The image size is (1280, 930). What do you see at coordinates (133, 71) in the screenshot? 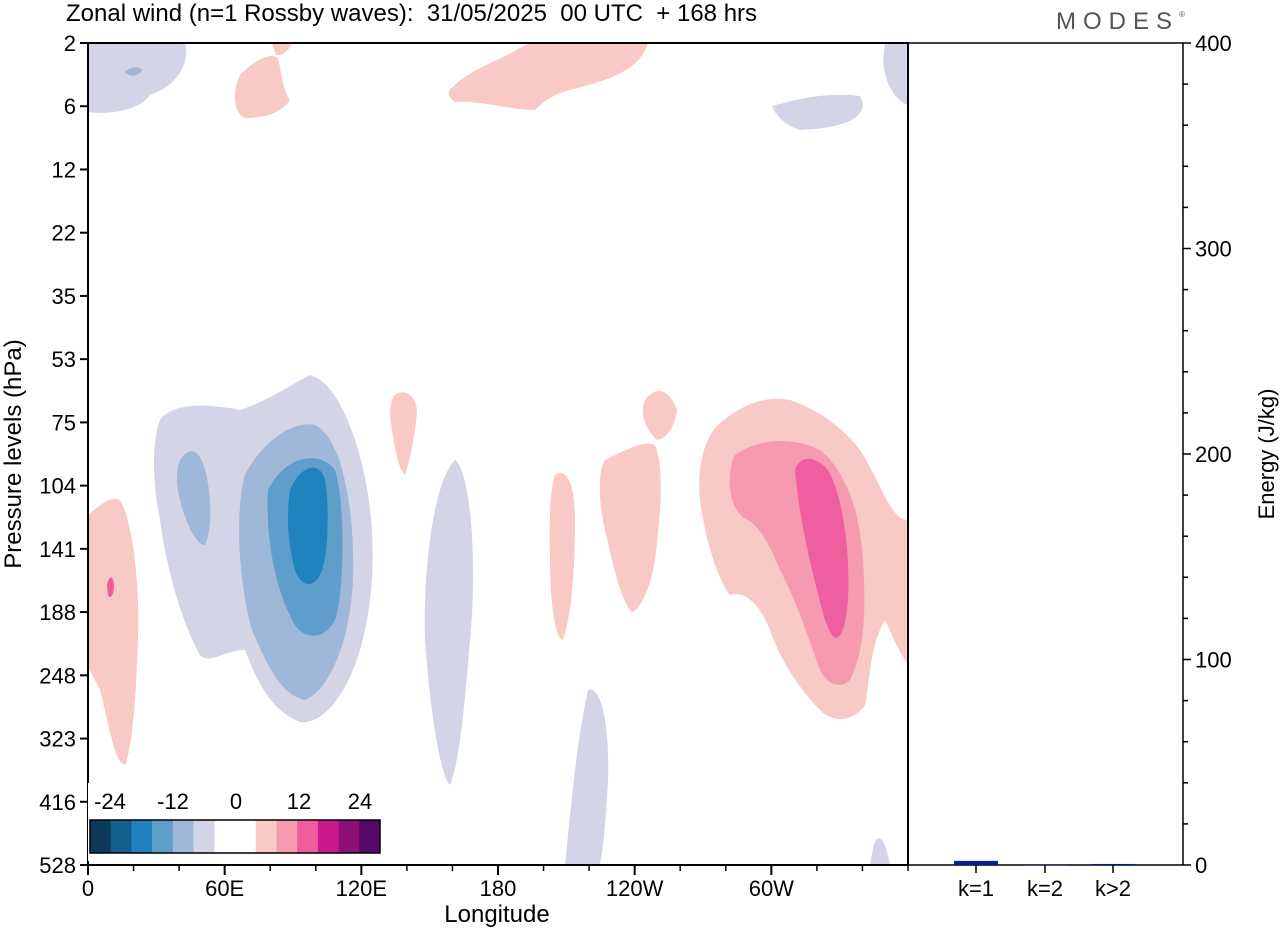
I see `contour-neg-top-left-core` at bounding box center [133, 71].